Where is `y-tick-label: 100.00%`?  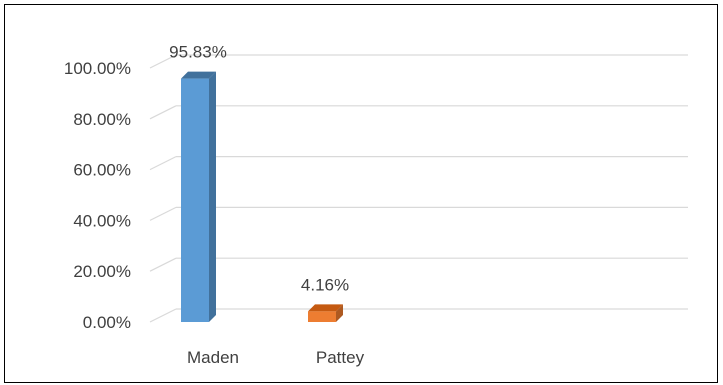 y-tick-label: 100.00% is located at coordinates (97, 68).